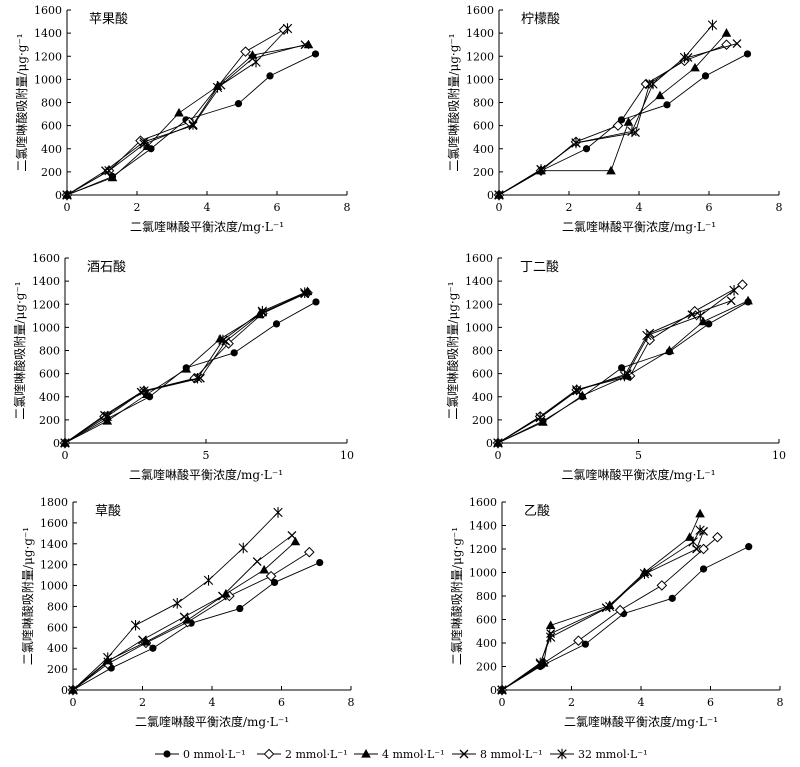  I want to click on x-tick-label: 8, so click(779, 207).